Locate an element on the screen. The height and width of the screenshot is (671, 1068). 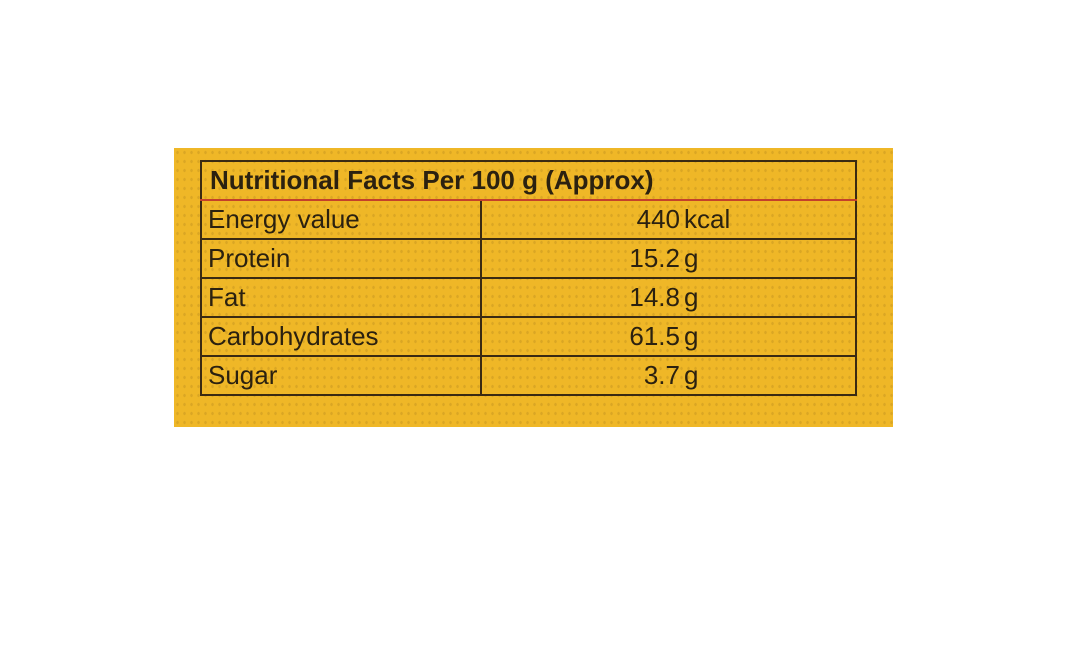
nutrient-name: Carbohydrates is located at coordinates (341, 336).